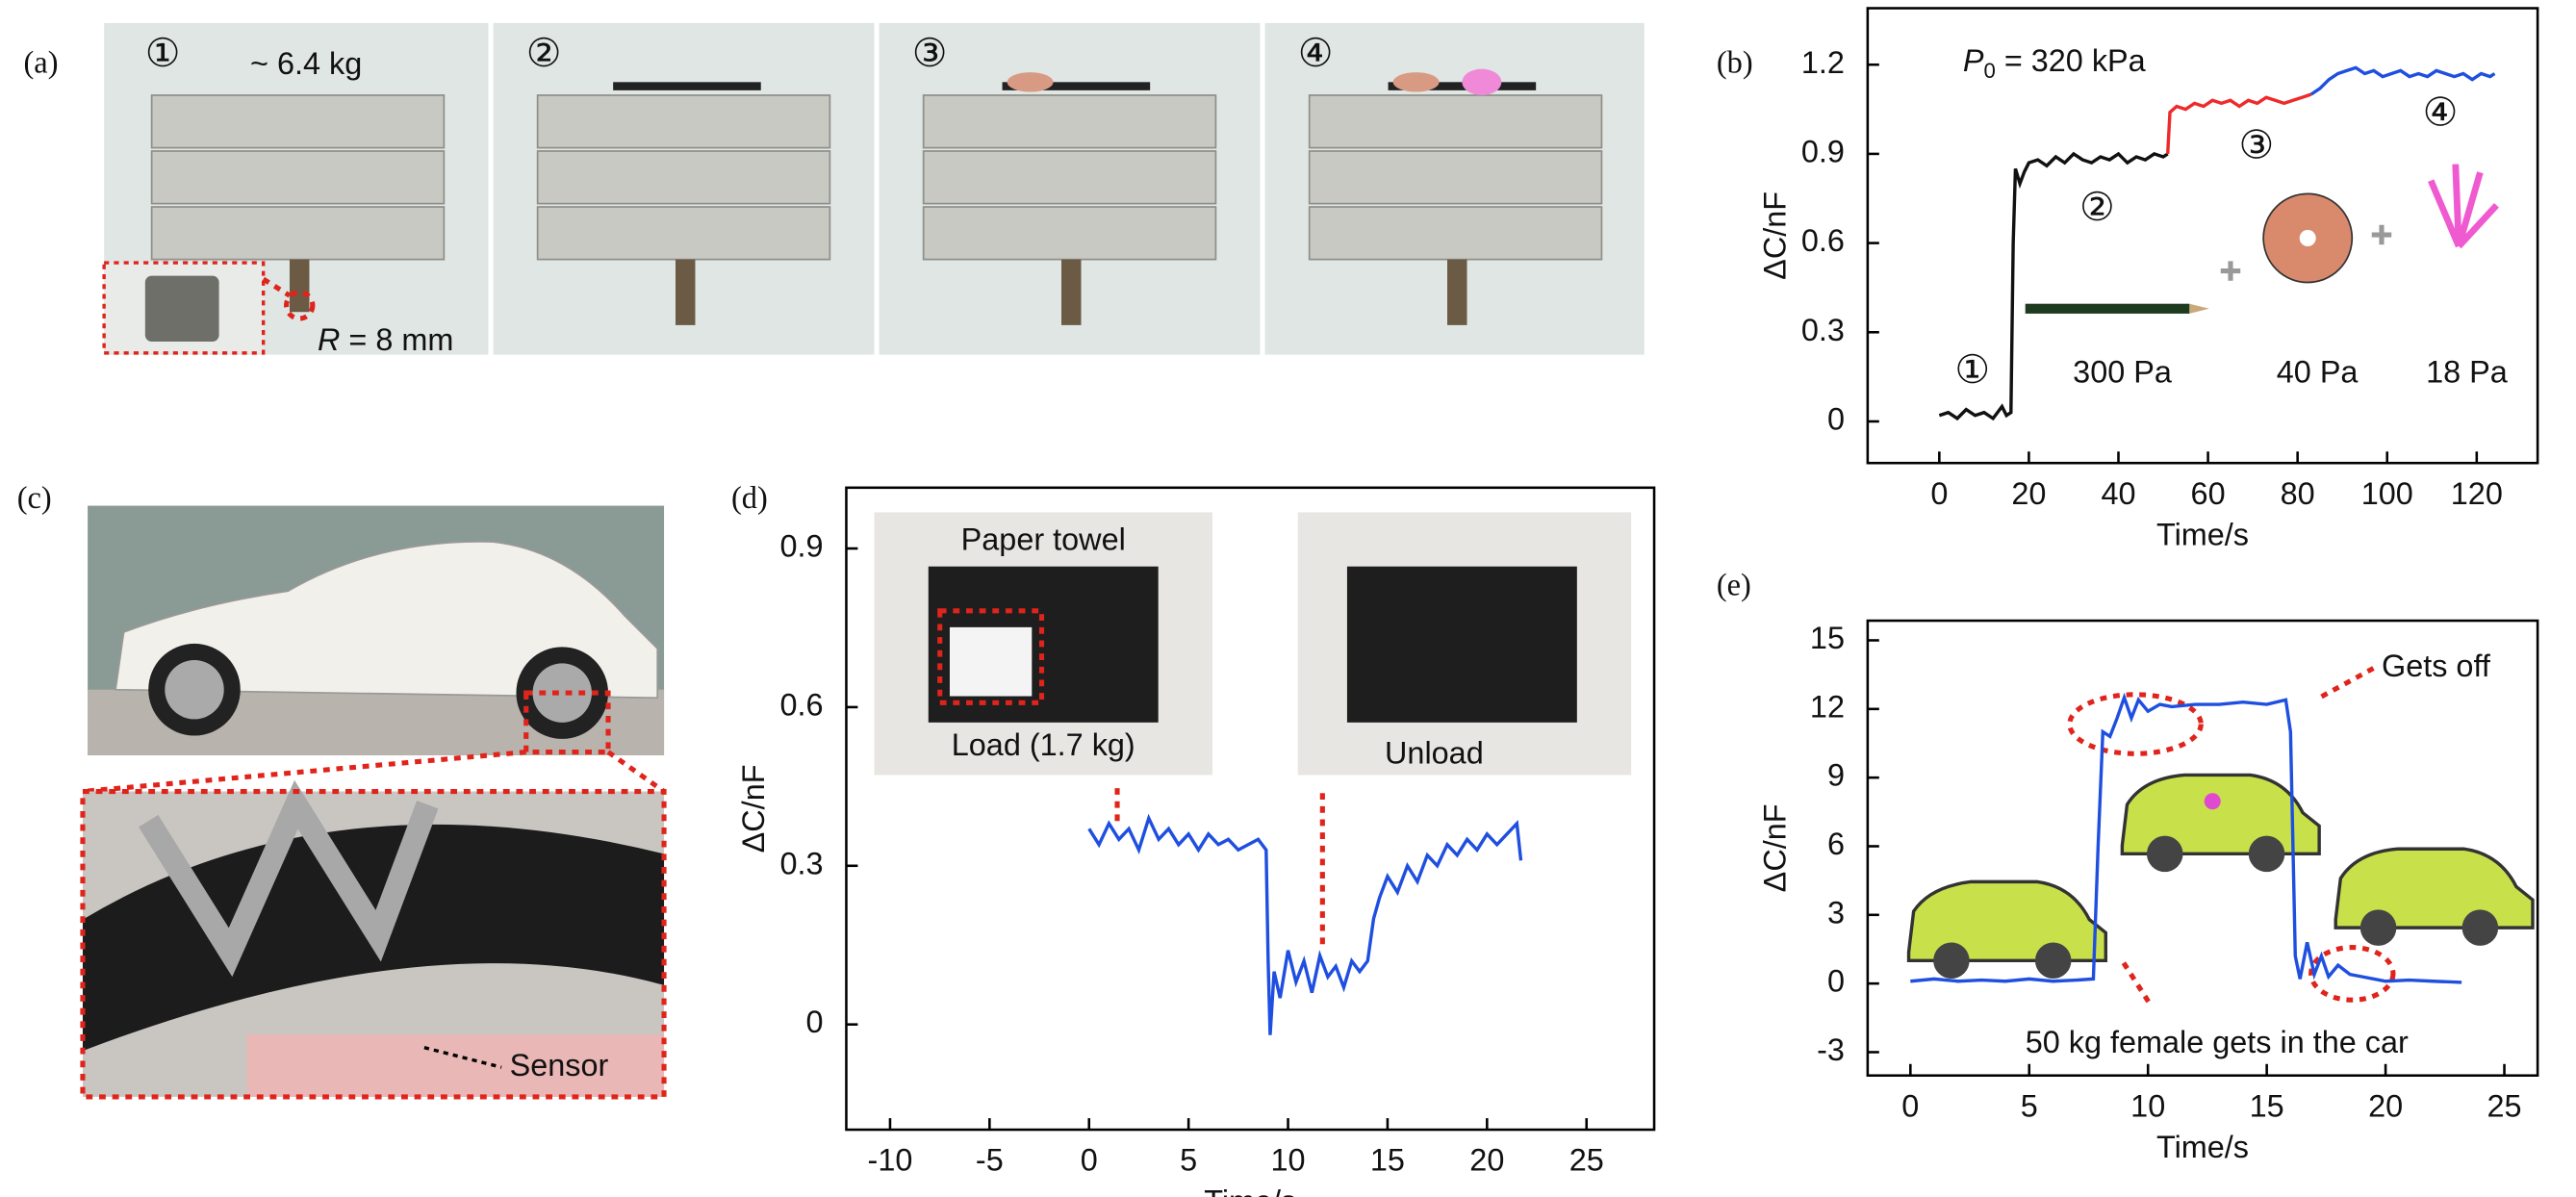  What do you see at coordinates (2467, 372) in the screenshot?
I see `pressure-value: 18 Pa` at bounding box center [2467, 372].